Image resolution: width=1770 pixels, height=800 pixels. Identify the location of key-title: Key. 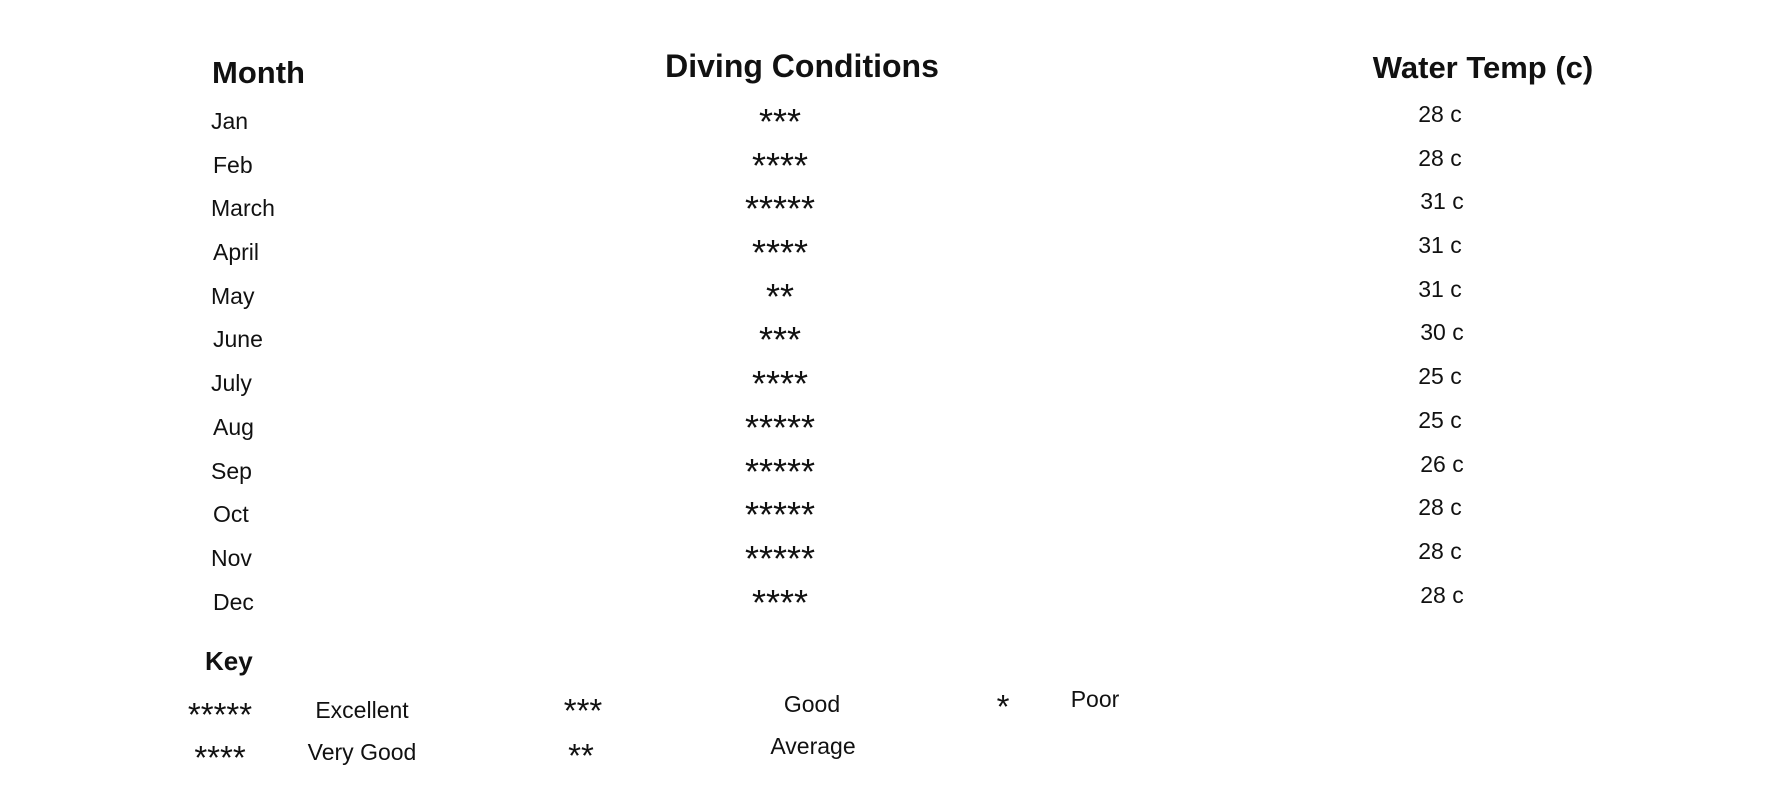
(229, 661).